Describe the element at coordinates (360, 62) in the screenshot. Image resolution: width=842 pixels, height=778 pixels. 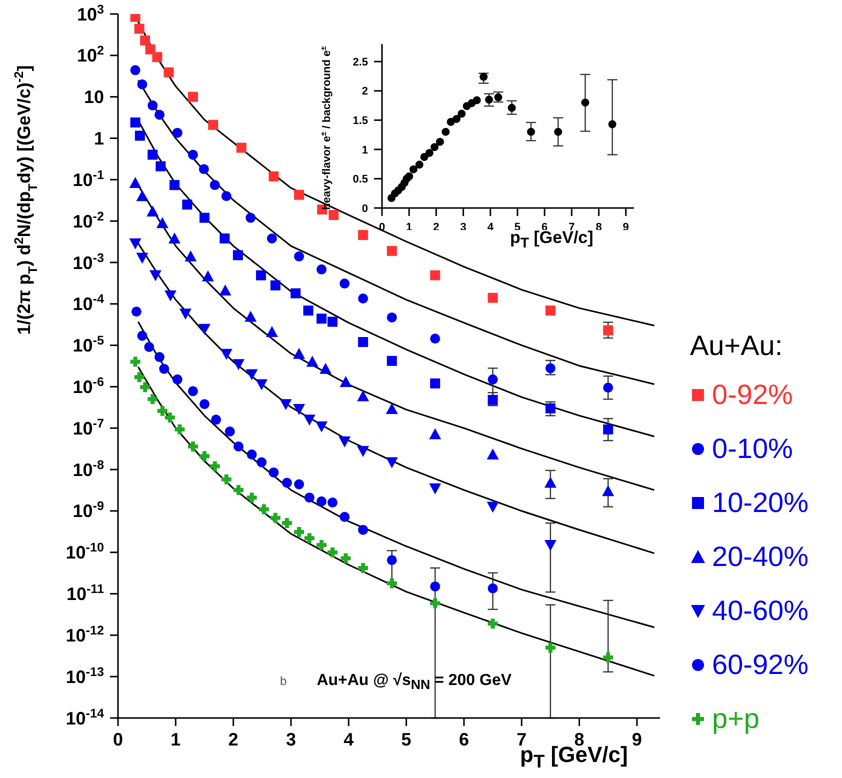
I see `y-tick-label: 2.5` at that location.